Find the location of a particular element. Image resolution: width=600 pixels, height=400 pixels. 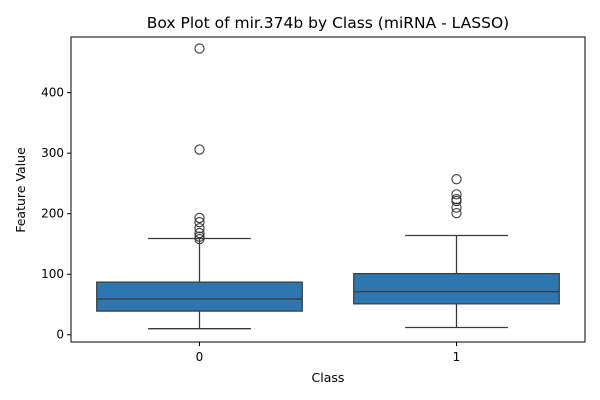

y-tick-label: 200 is located at coordinates (52, 214).